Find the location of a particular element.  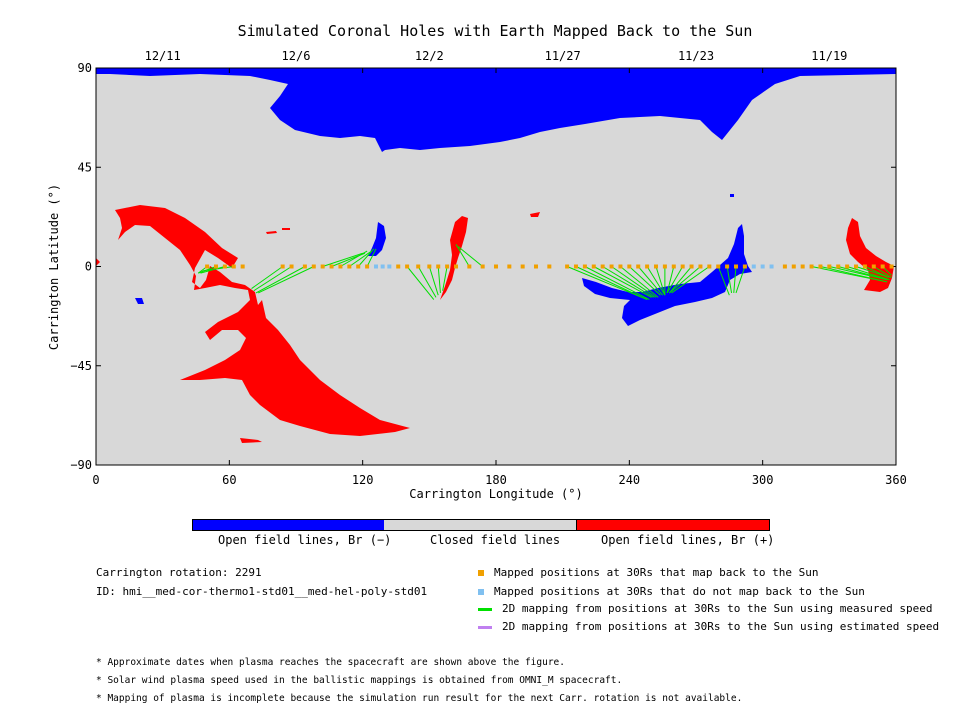

date-tick-label: 12/2 is located at coordinates (429, 56).